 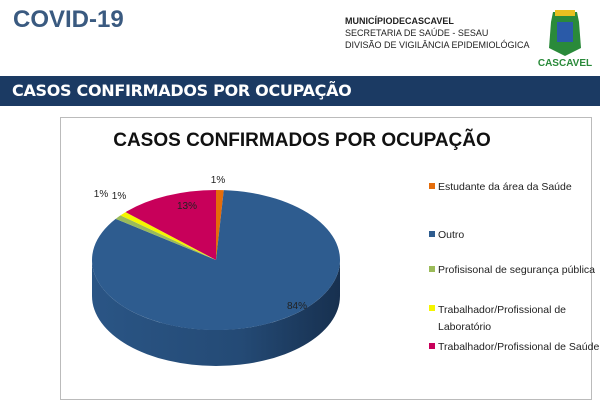 I want to click on legend-label: Outro, so click(x=451, y=235).